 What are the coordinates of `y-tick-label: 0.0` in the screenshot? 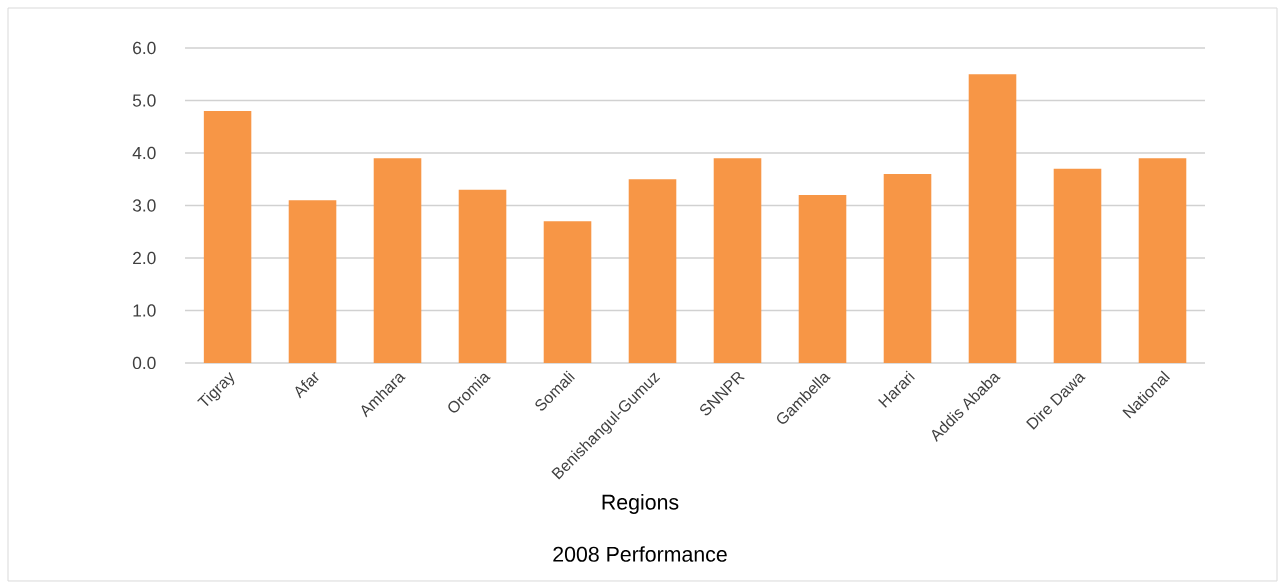 It's located at (144, 363).